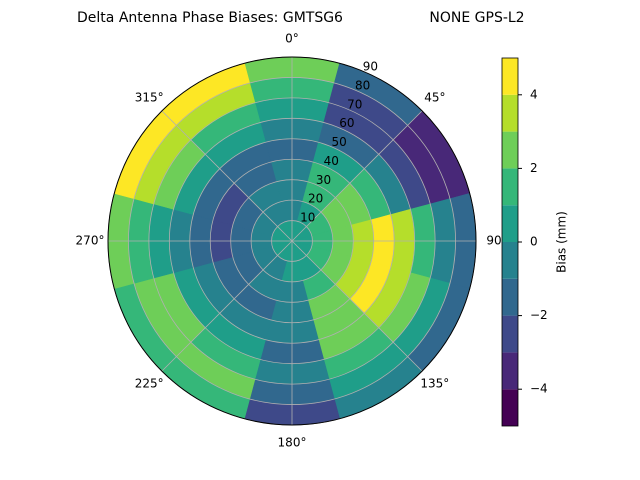  What do you see at coordinates (354, 104) in the screenshot?
I see `r-tick-label: 70` at bounding box center [354, 104].